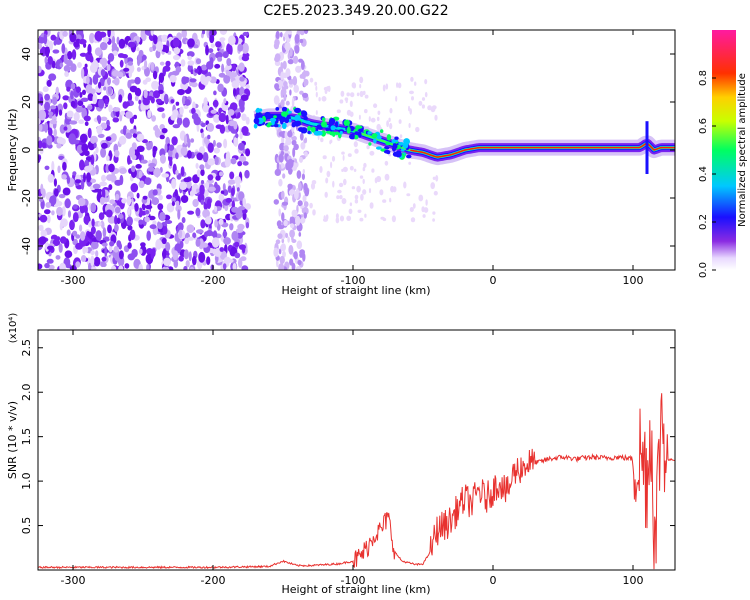  Describe the element at coordinates (12, 440) in the screenshot. I see `snr-y-axis-label: SNR (10 * v/v)` at that location.